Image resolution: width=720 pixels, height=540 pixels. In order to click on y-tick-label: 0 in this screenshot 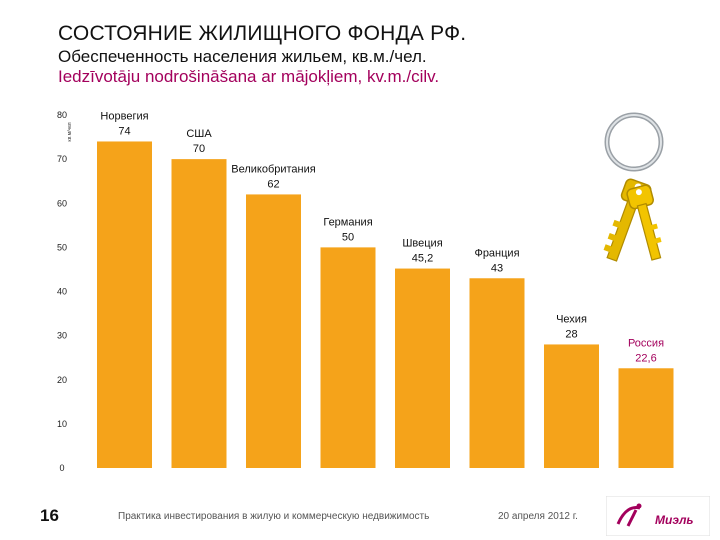, I will do `click(61, 468)`.